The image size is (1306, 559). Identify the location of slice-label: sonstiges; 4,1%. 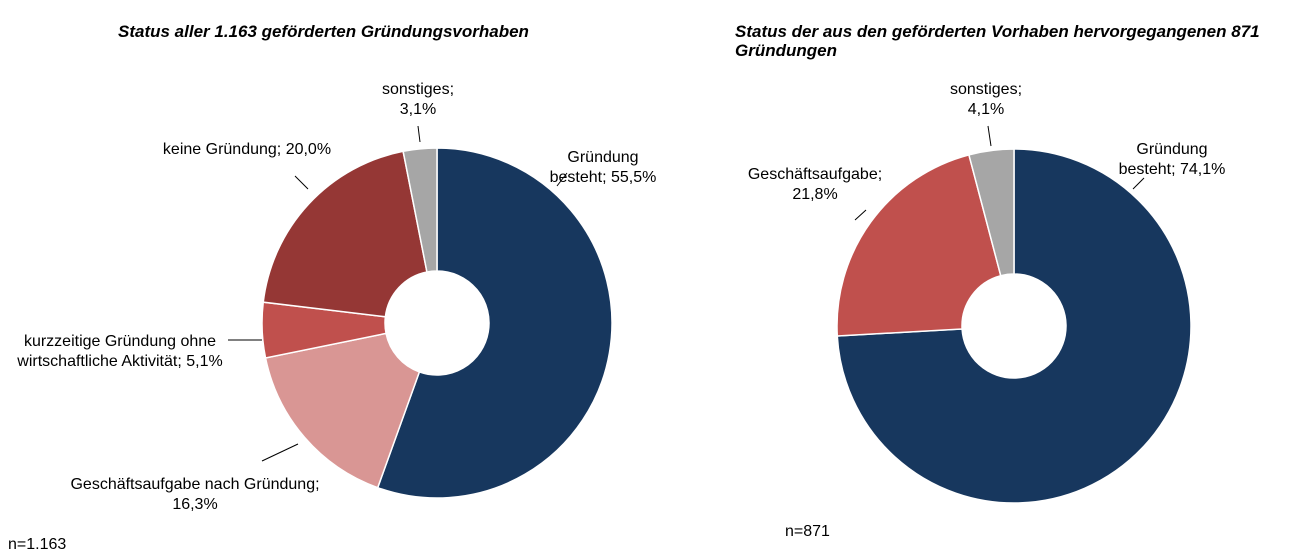
(986, 100).